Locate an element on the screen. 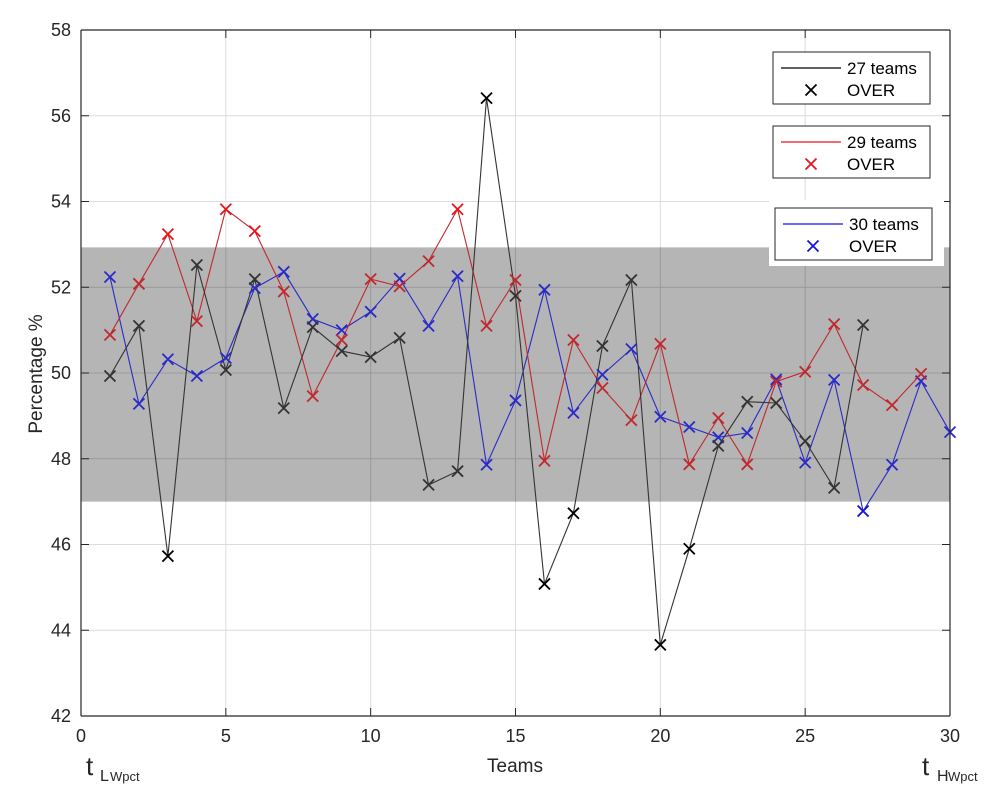  x-tick-label: 20 is located at coordinates (660, 736).